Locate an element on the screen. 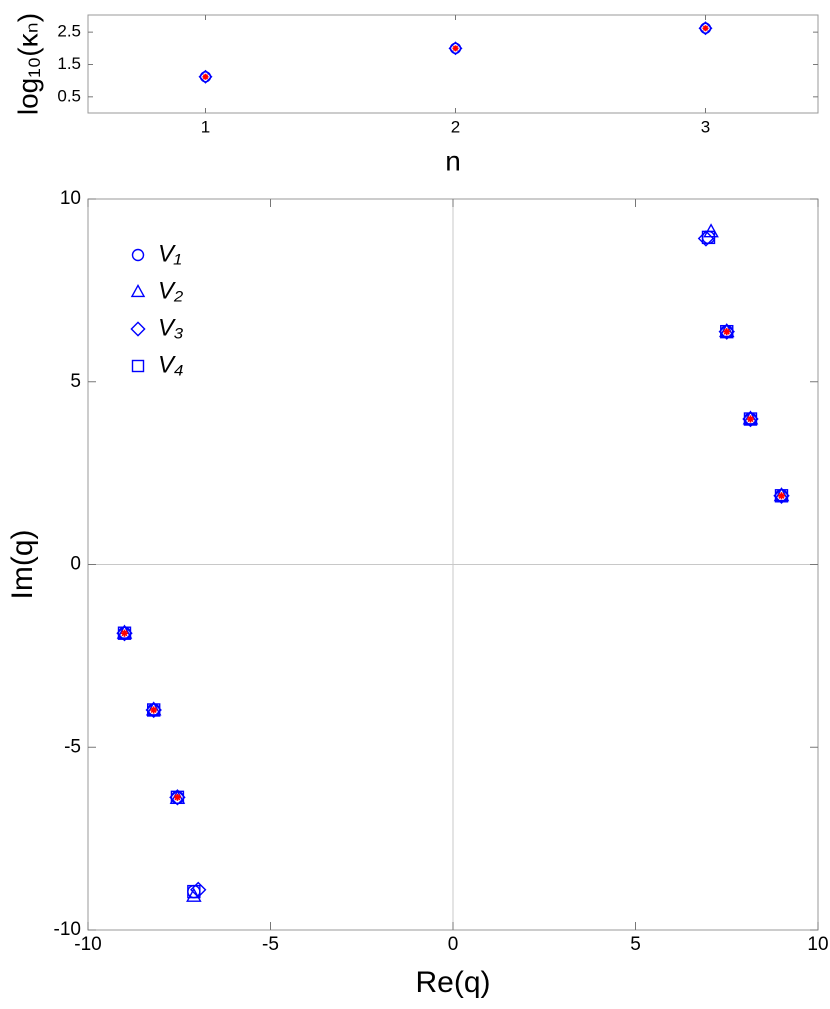 The height and width of the screenshot is (1009, 830). y-tick-label: 0 is located at coordinates (75, 564).